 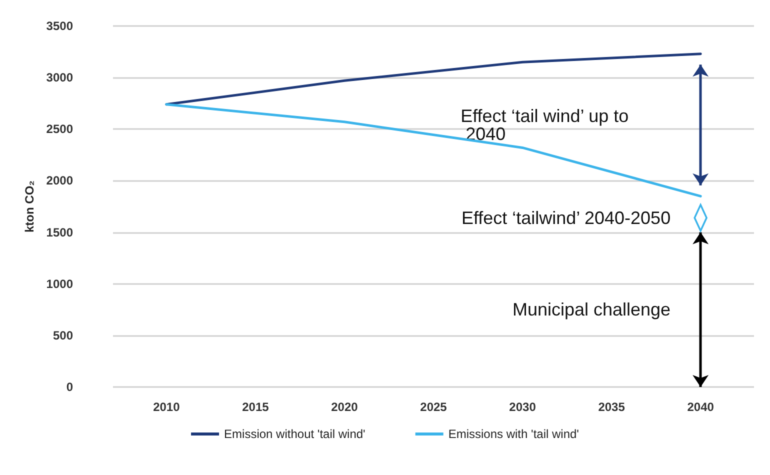 I want to click on x-tick-label: 2015, so click(x=256, y=407).